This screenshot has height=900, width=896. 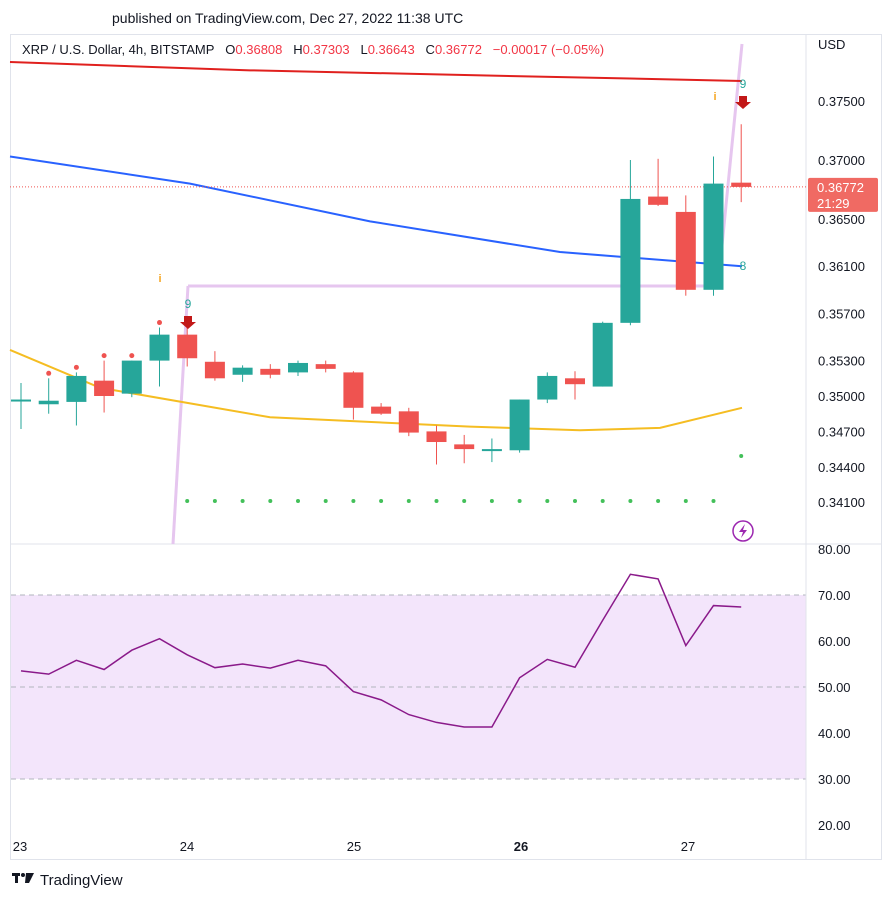 What do you see at coordinates (326, 49) in the screenshot?
I see `high-value: 0.37303` at bounding box center [326, 49].